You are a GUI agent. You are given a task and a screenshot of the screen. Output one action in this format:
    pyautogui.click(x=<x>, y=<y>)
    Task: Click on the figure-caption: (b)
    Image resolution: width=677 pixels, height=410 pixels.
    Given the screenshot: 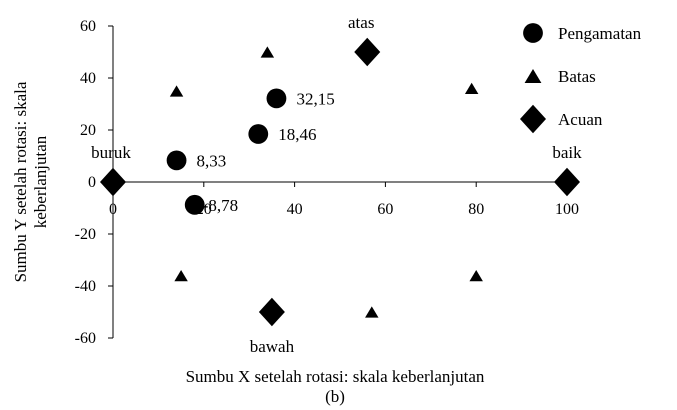 What is the action you would take?
    pyautogui.click(x=335, y=396)
    